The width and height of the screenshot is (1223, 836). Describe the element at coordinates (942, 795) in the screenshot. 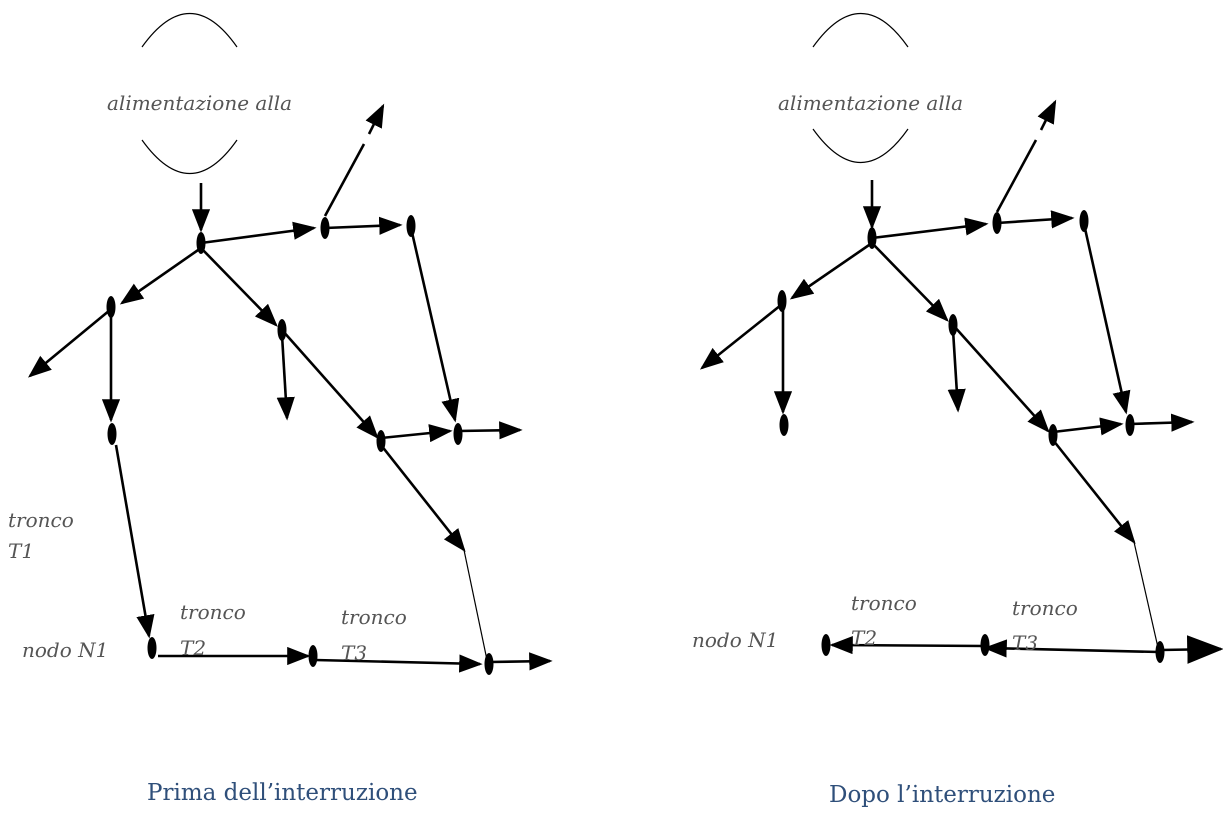

I see `panel-caption: Dopo l’interruzione` at that location.